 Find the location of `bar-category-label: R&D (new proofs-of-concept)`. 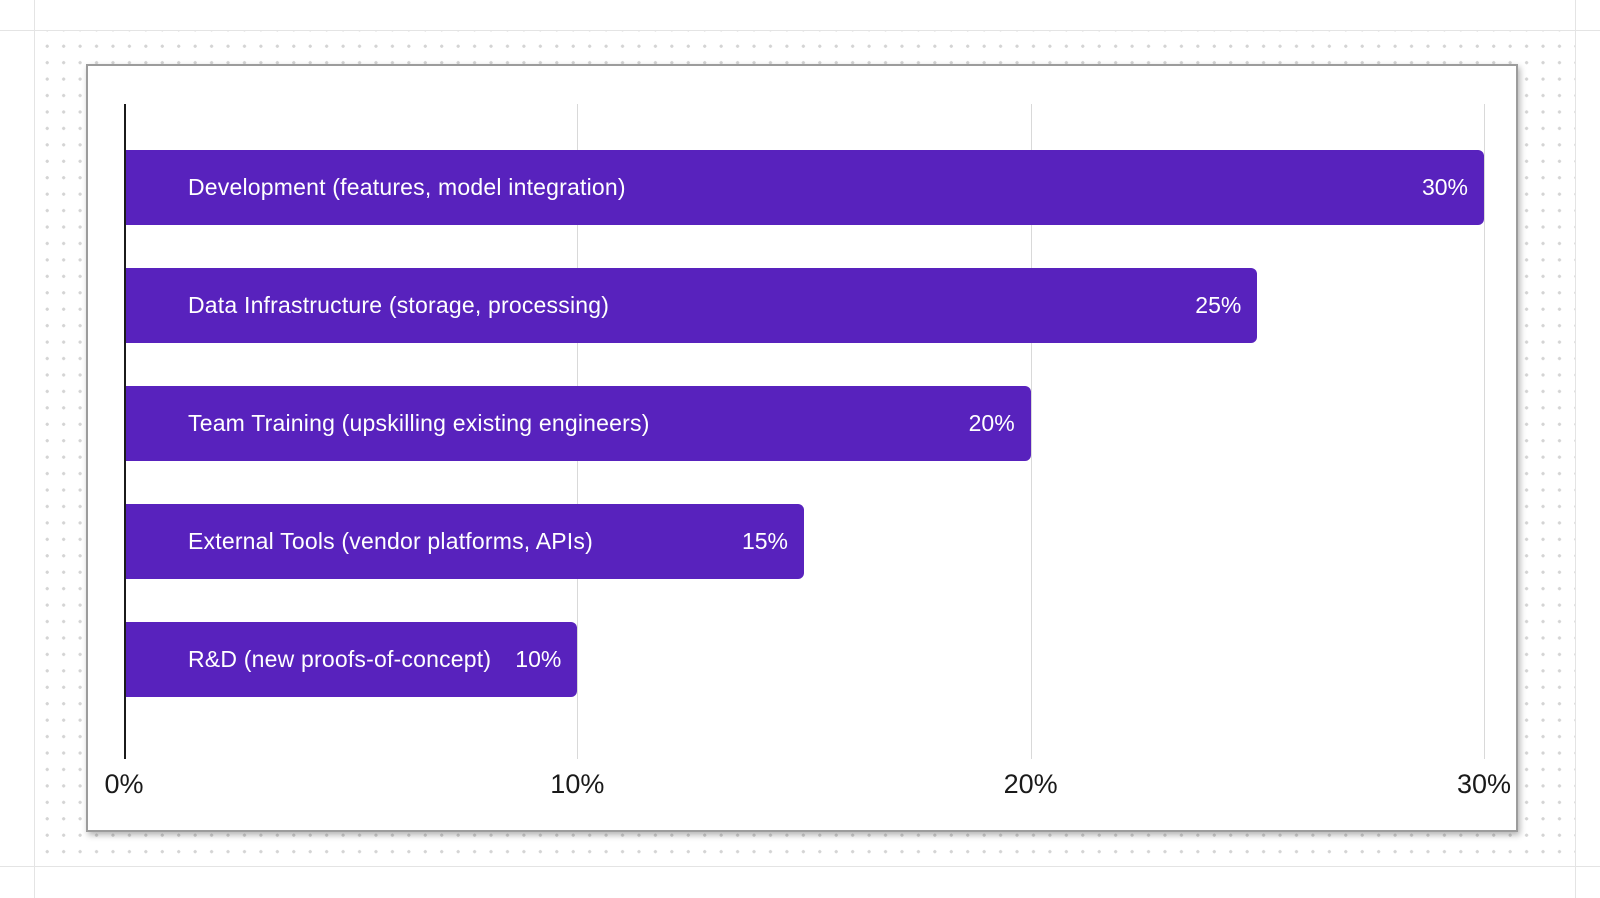

bar-category-label: R&D (new proofs-of-concept) is located at coordinates (340, 659).